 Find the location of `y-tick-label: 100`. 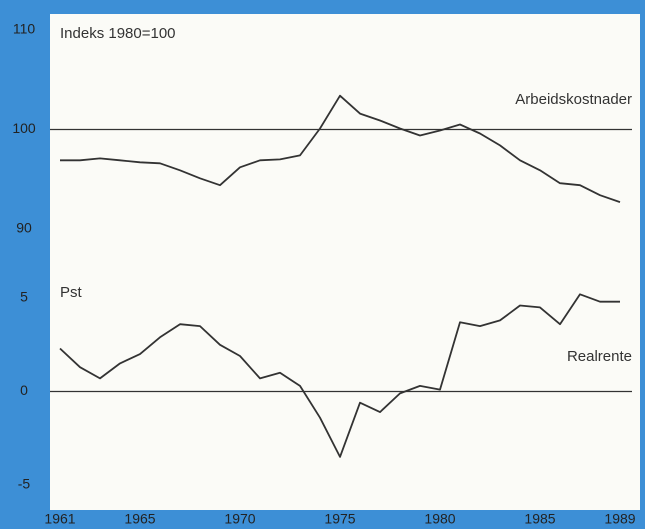

y-tick-label: 100 is located at coordinates (24, 128).